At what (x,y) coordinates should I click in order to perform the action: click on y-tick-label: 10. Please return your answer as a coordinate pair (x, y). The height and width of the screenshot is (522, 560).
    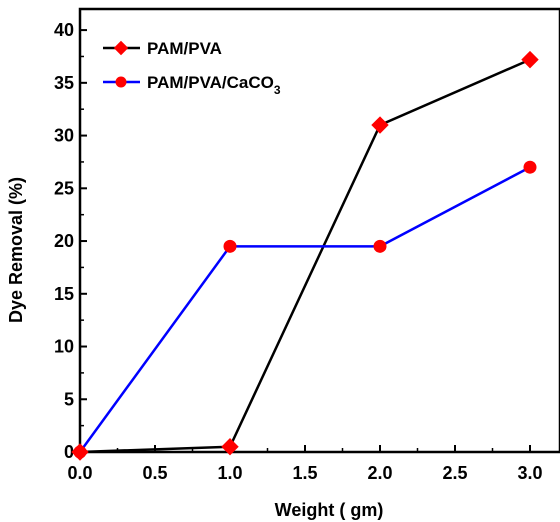
    Looking at the image, I should click on (64, 347).